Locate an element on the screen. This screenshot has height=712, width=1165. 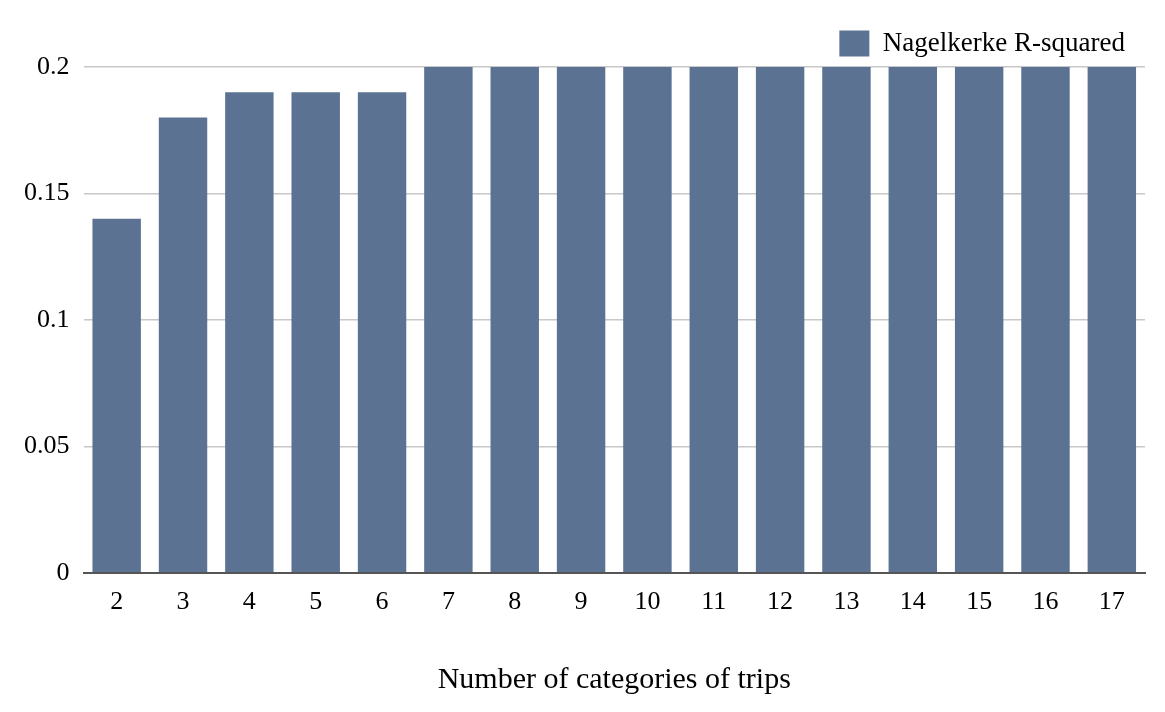
x-tick-label: 7 is located at coordinates (448, 601).